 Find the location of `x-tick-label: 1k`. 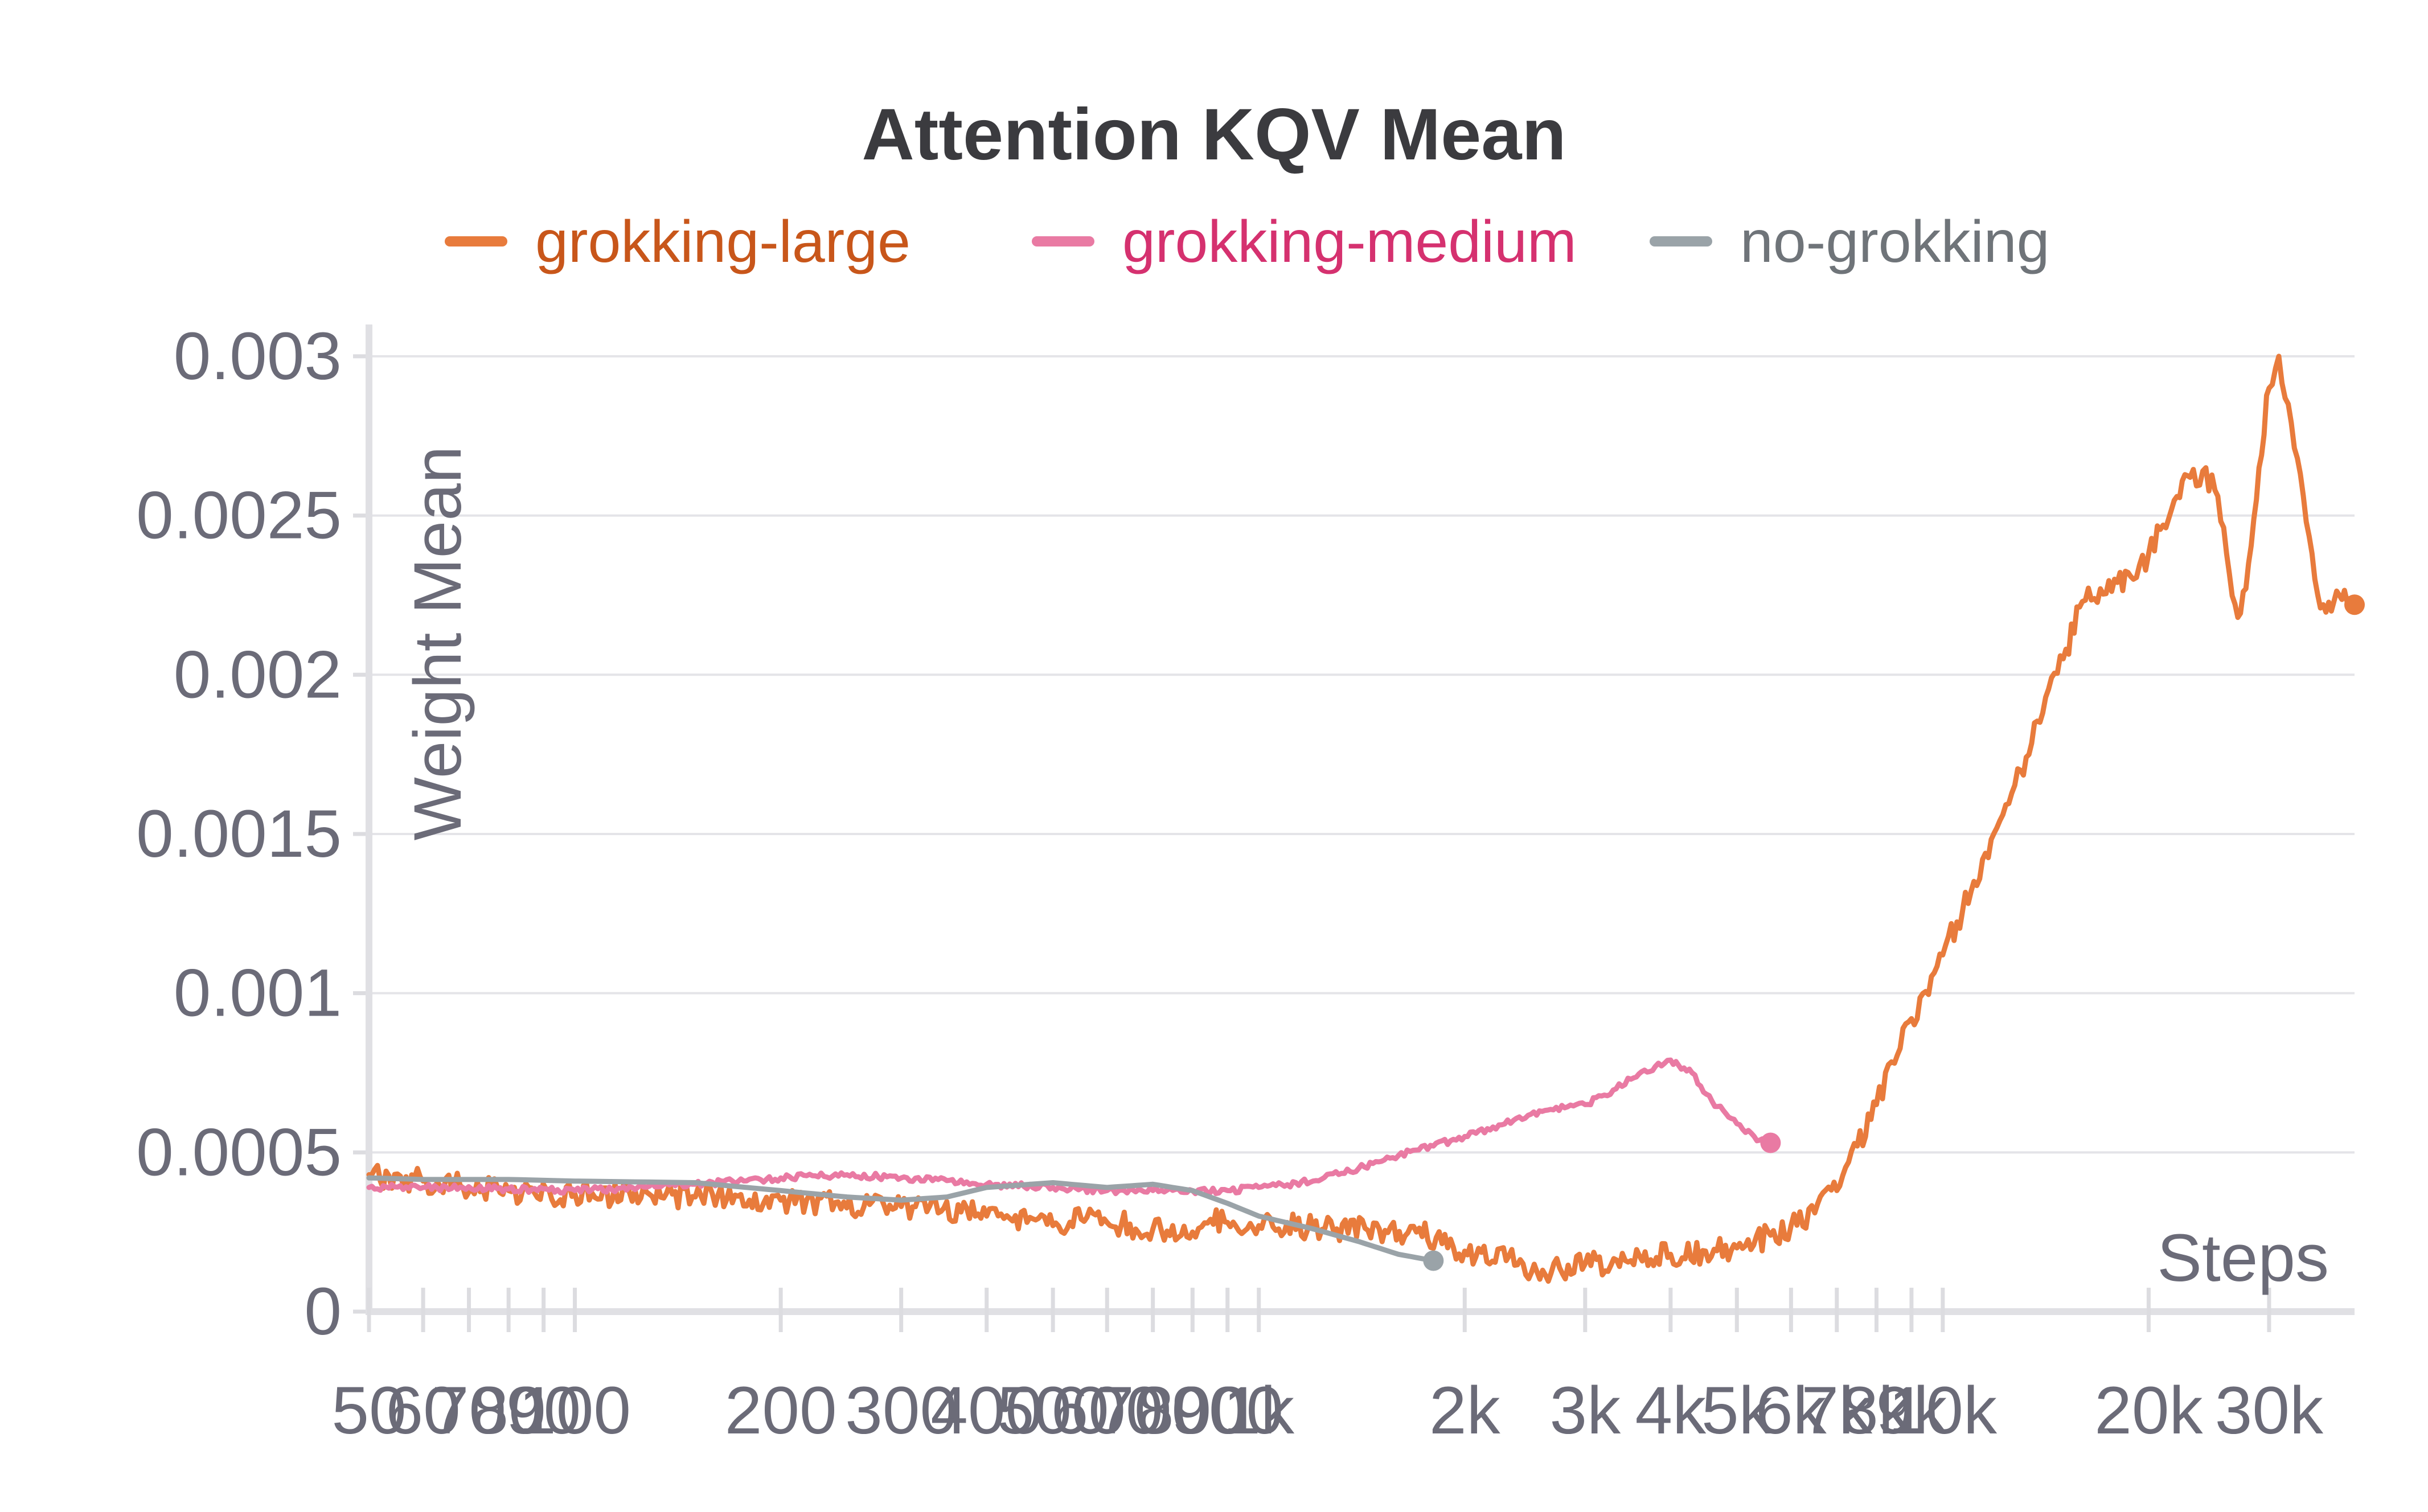

x-tick-label: 1k is located at coordinates (1259, 1410).